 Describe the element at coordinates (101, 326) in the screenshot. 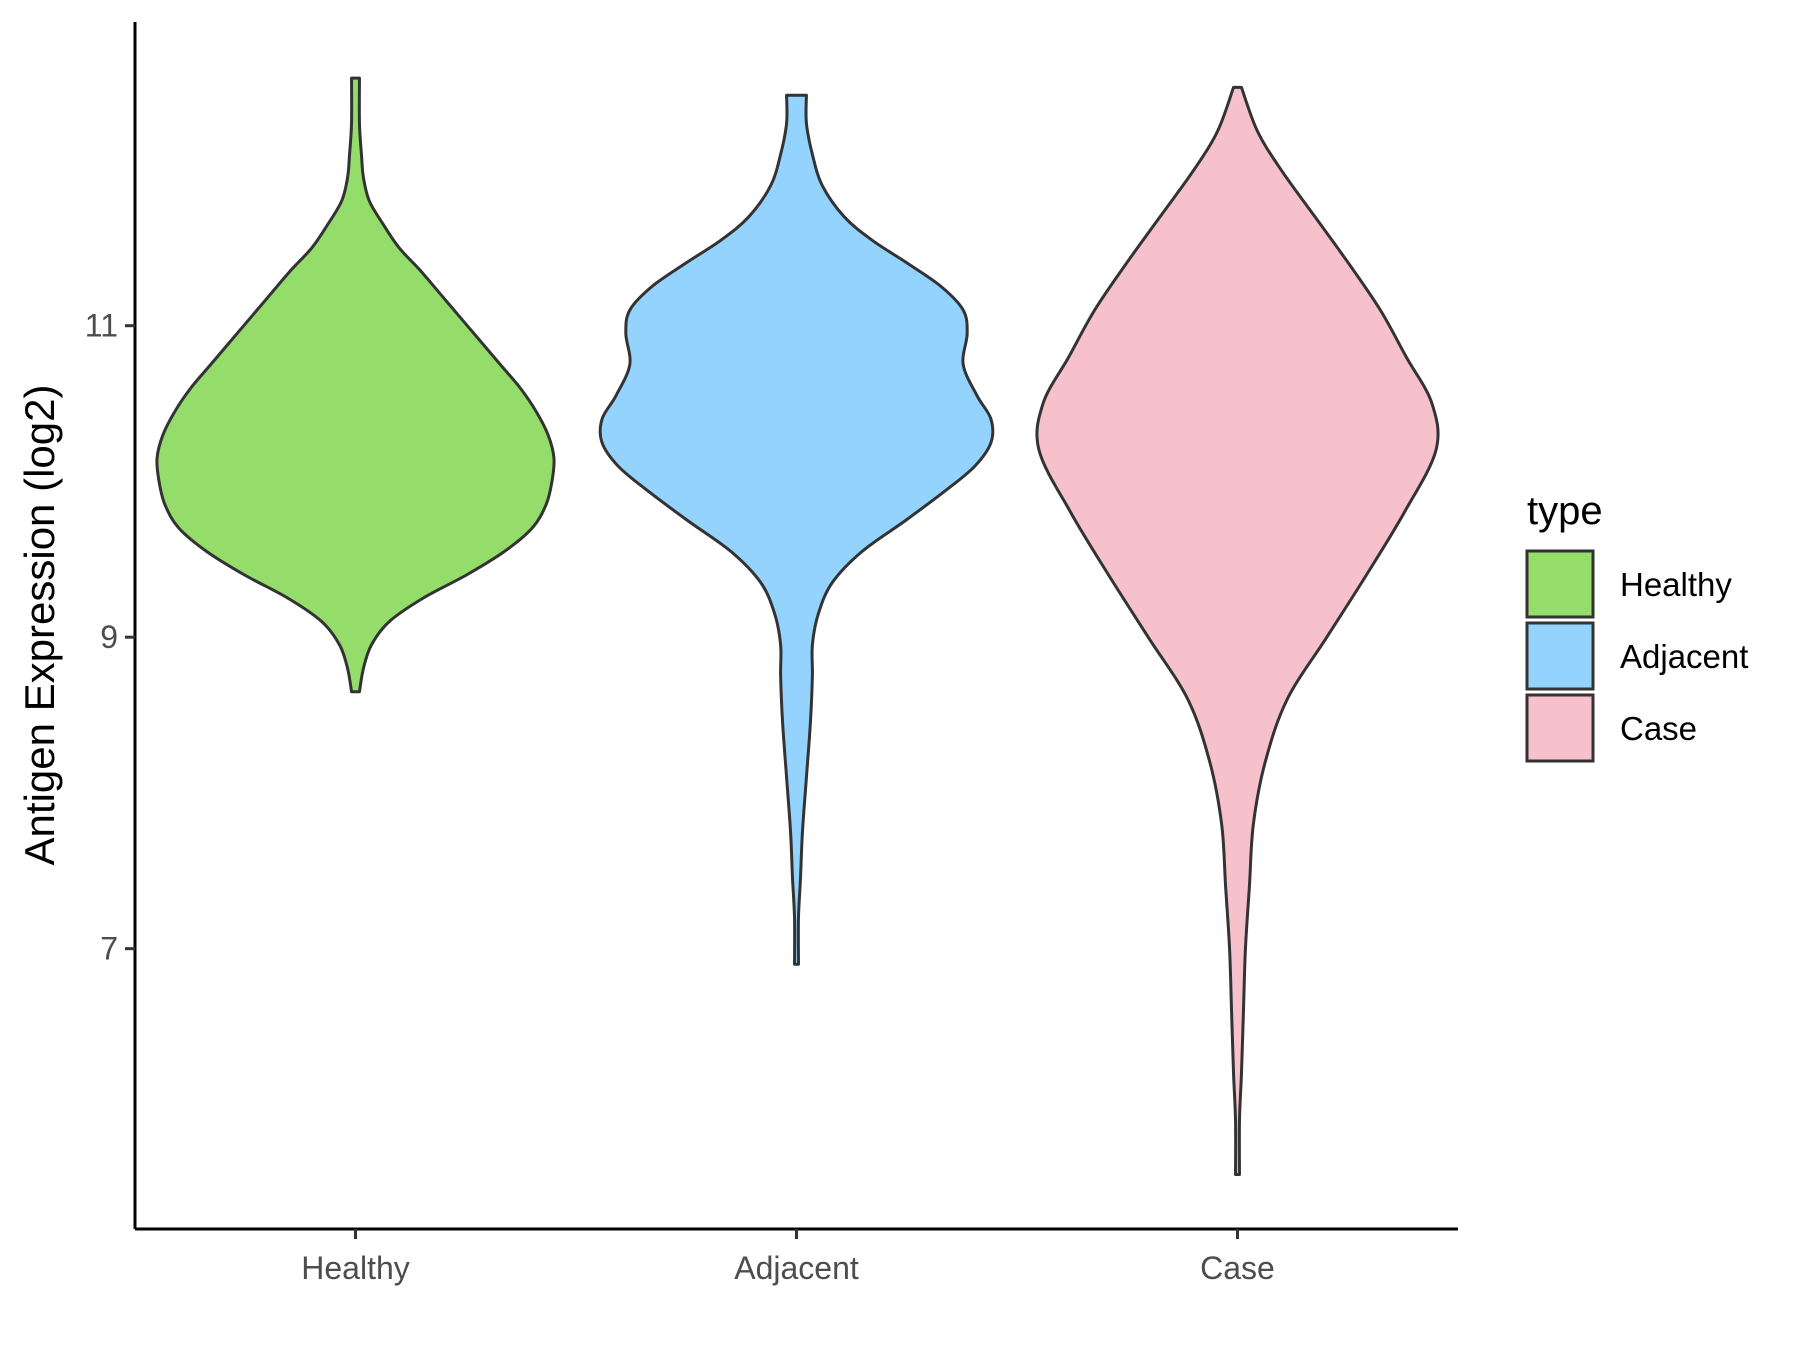

I see `y-tick-label: 11` at that location.